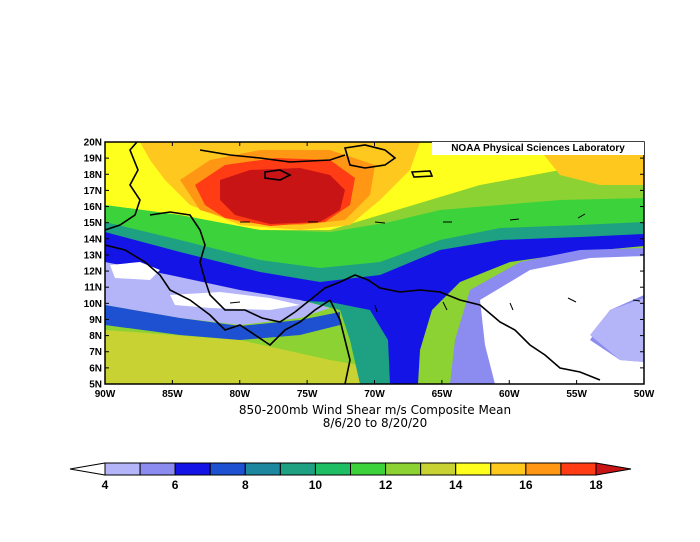  Describe the element at coordinates (93, 288) in the screenshot. I see `lat-label: 11N` at that location.